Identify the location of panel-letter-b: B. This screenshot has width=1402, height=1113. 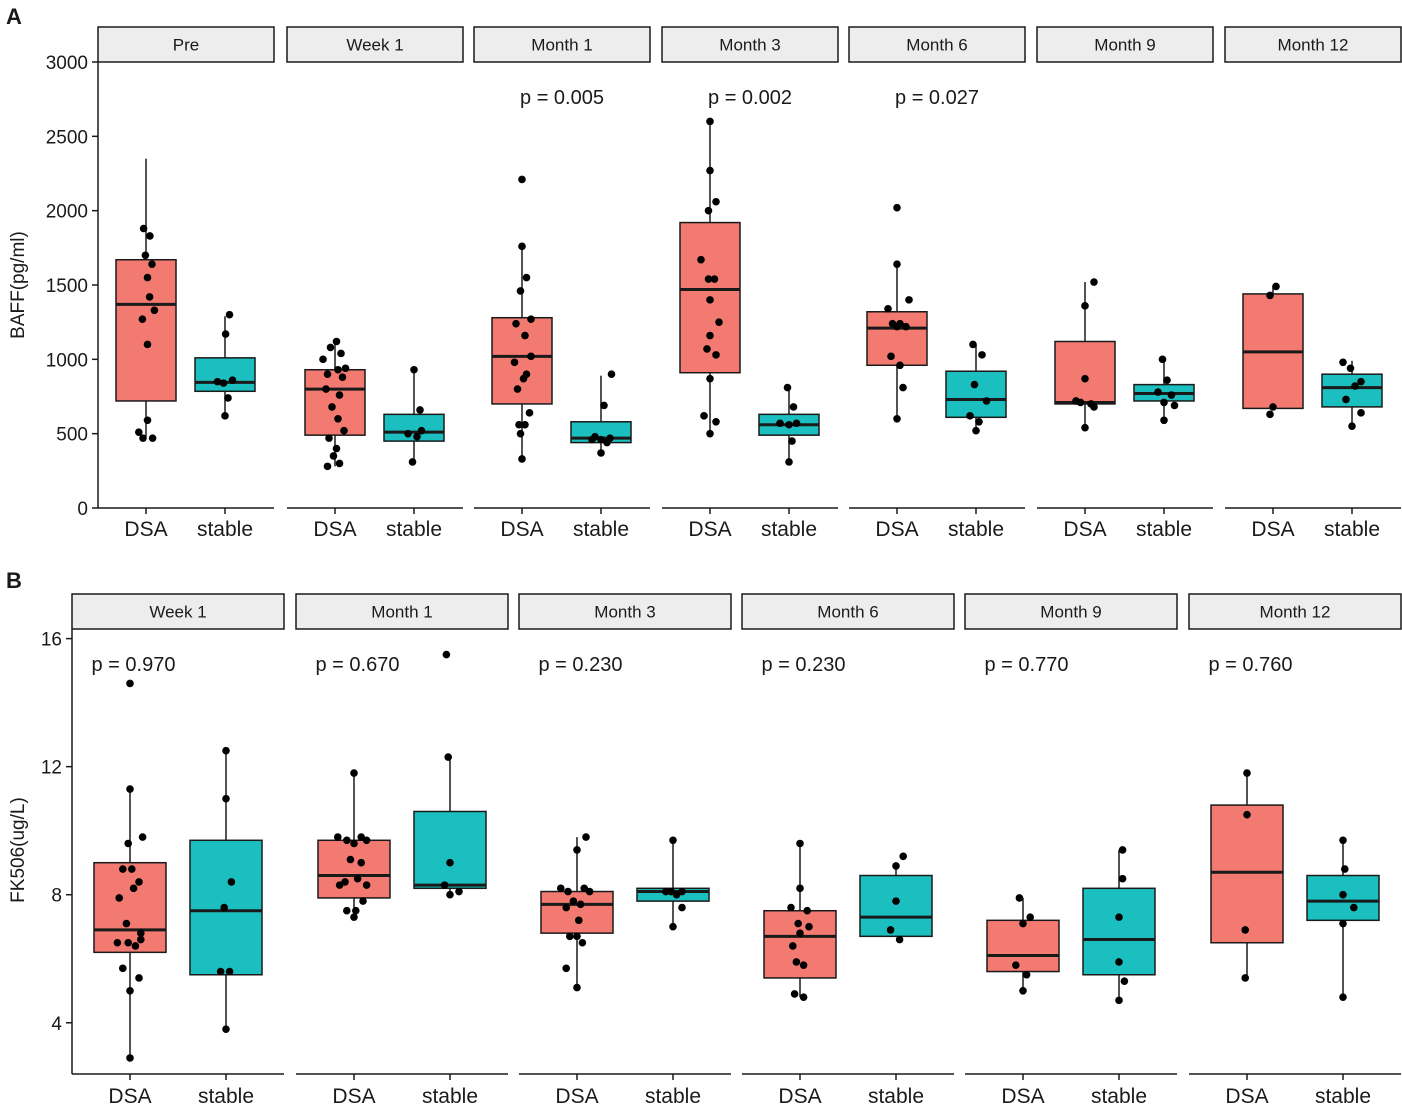
(14, 580).